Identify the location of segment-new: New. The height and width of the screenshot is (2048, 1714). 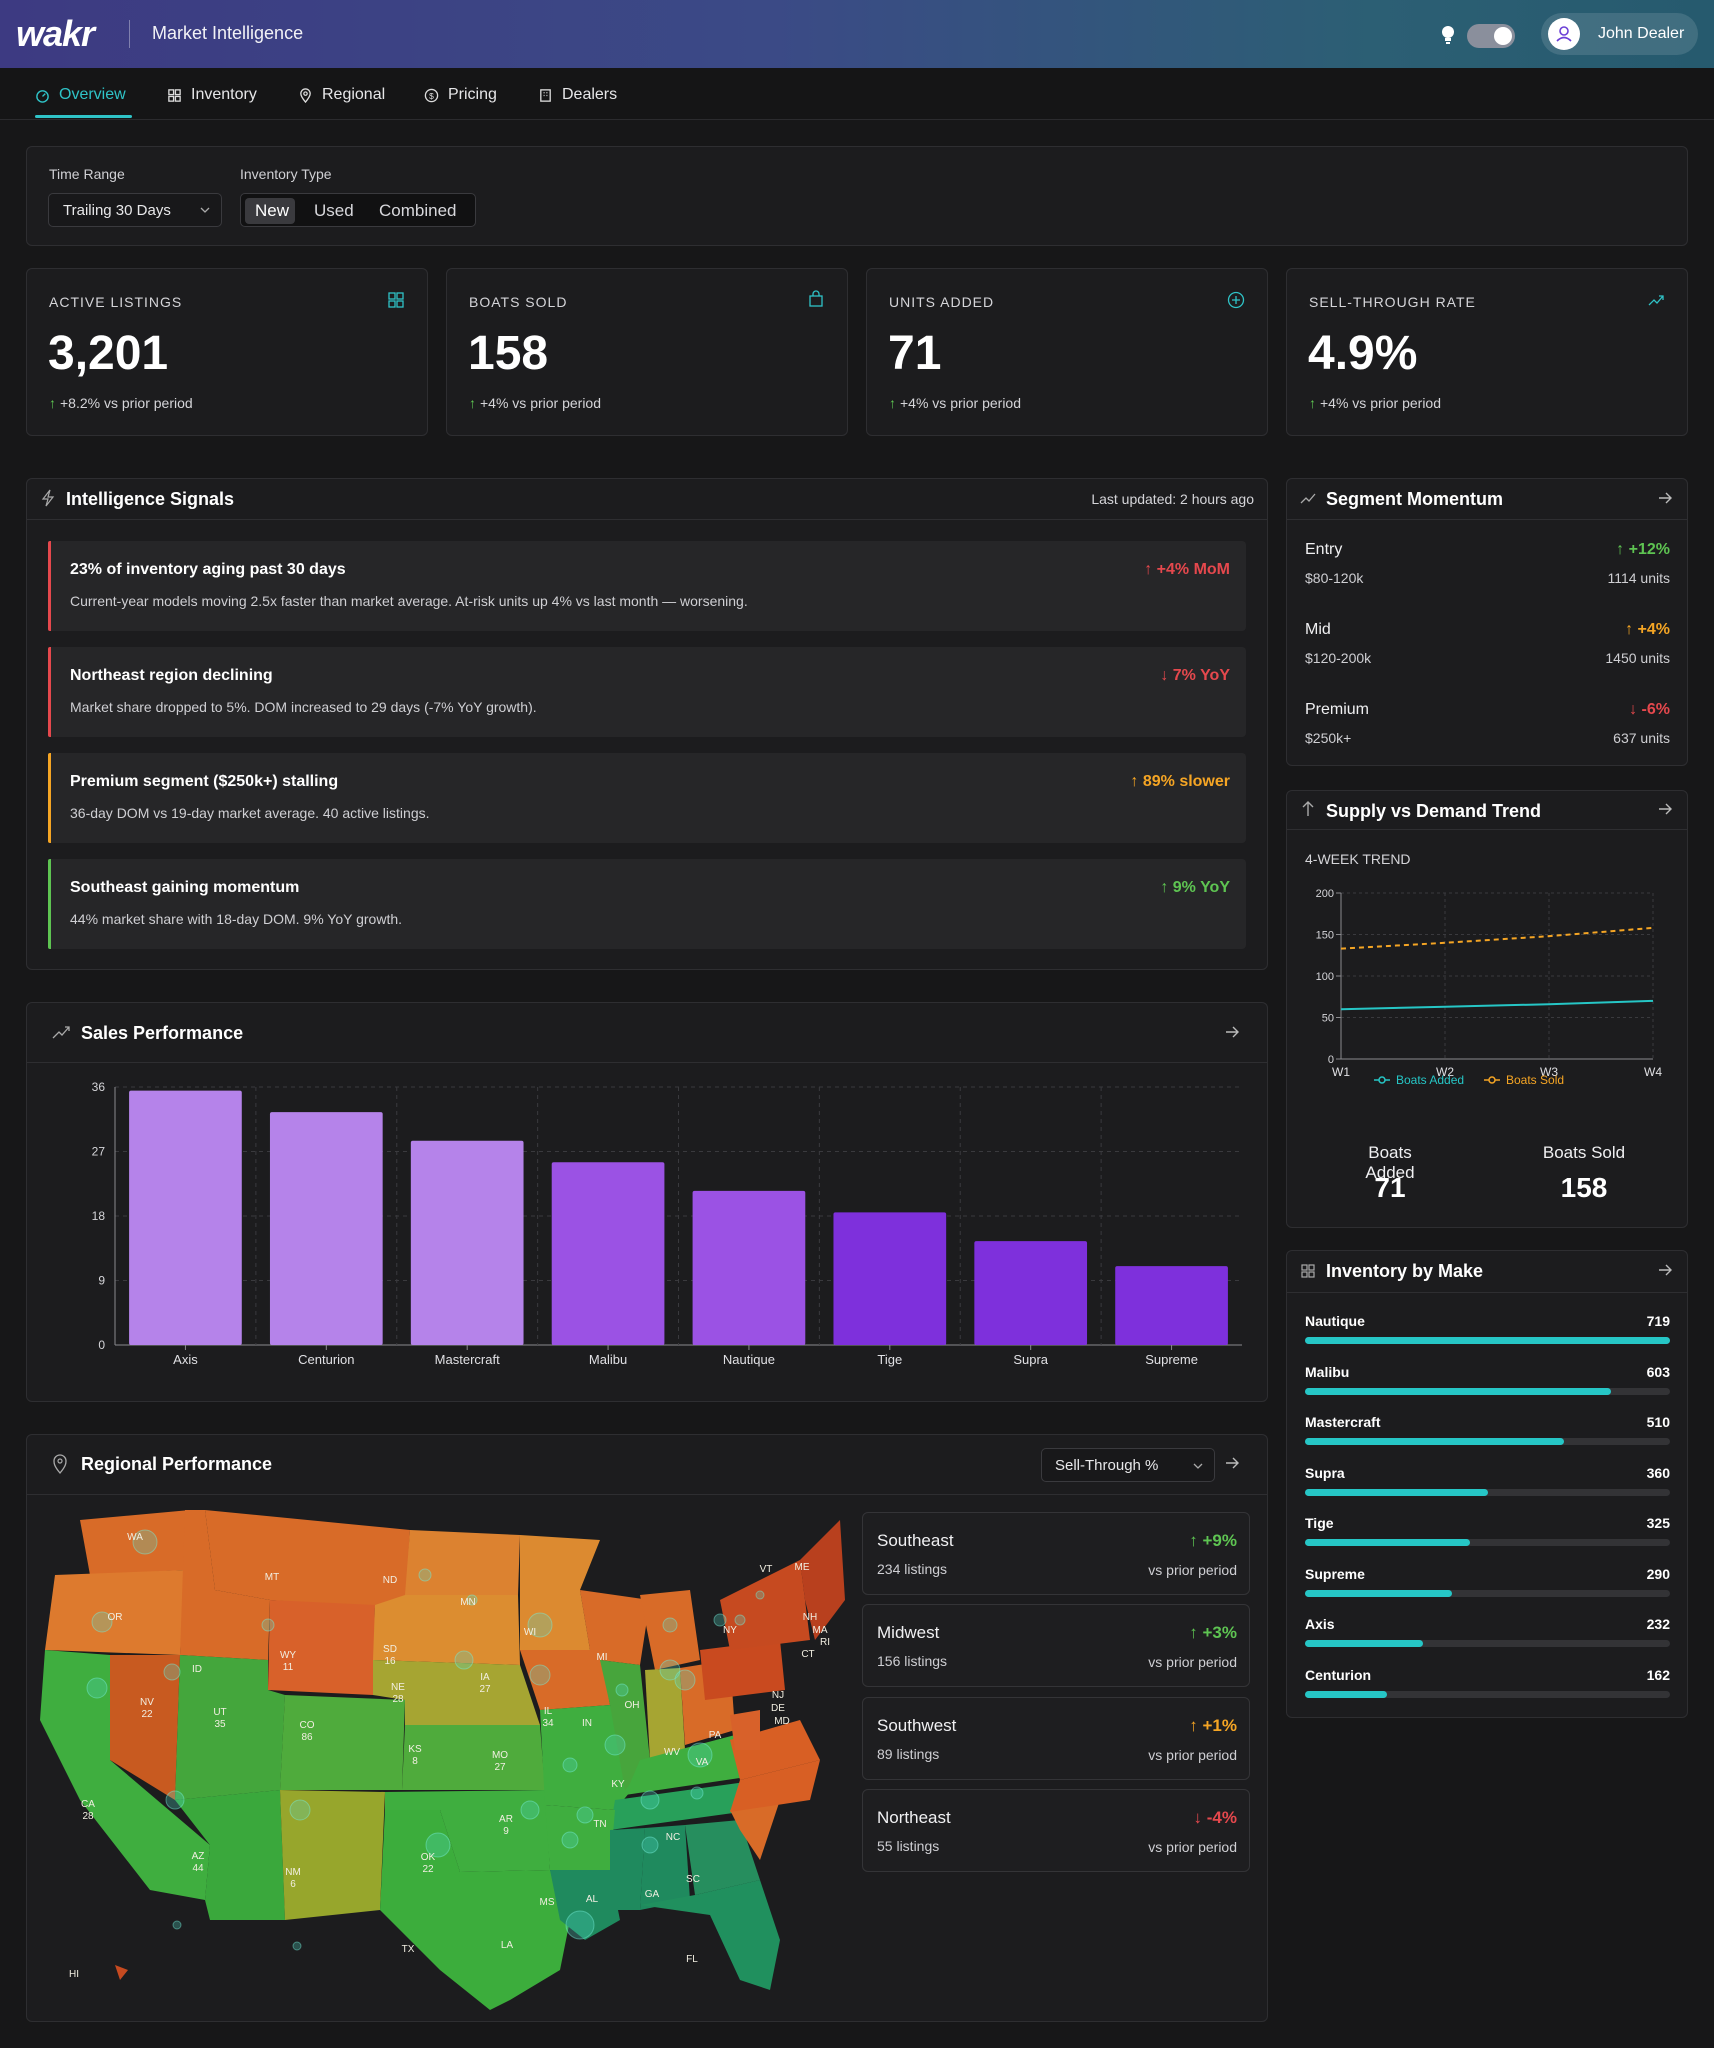
(272, 210).